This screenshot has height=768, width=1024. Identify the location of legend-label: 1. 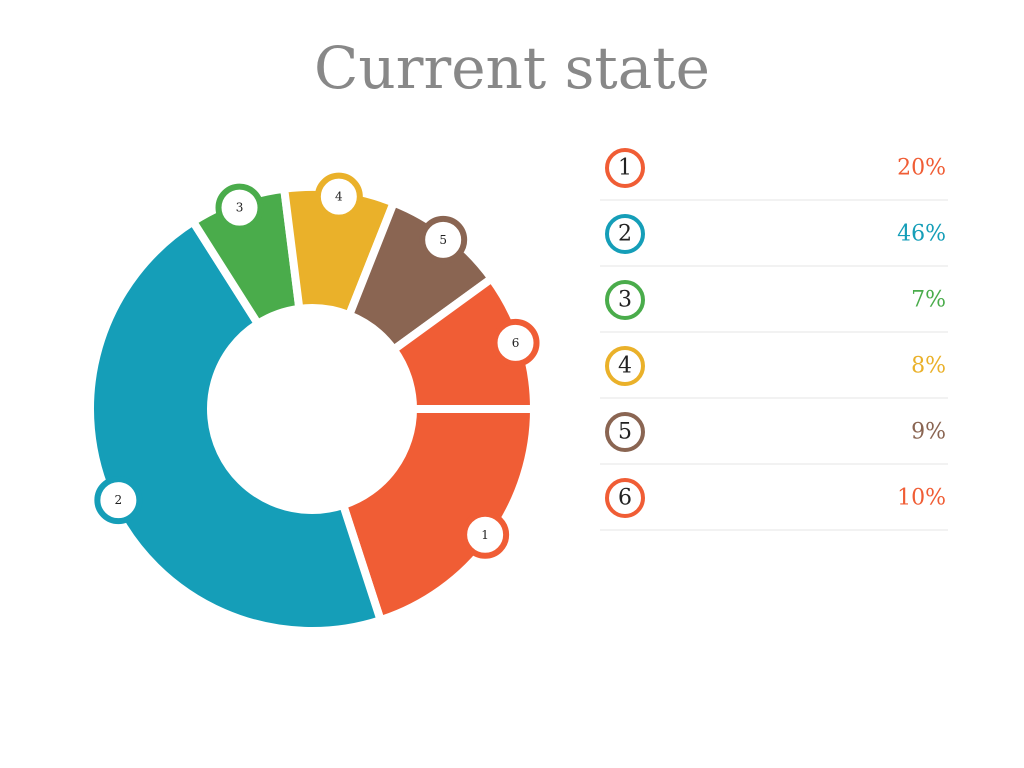
(625, 168).